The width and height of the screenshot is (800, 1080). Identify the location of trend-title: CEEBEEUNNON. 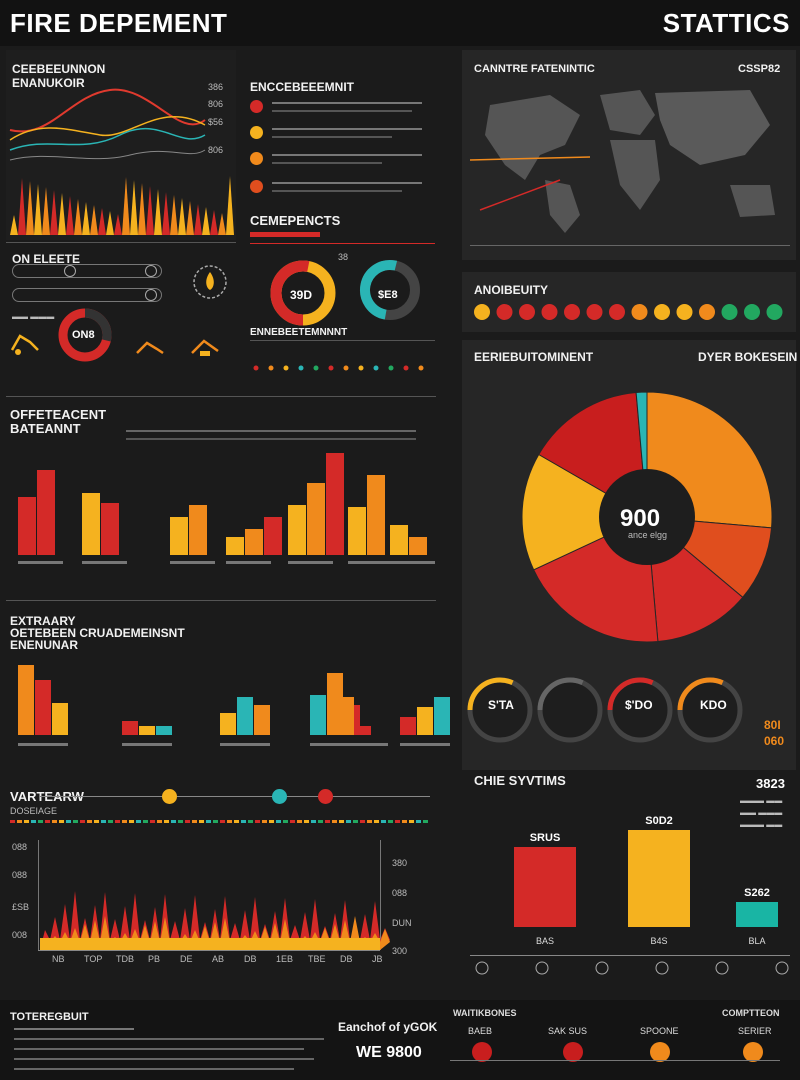
(59, 69).